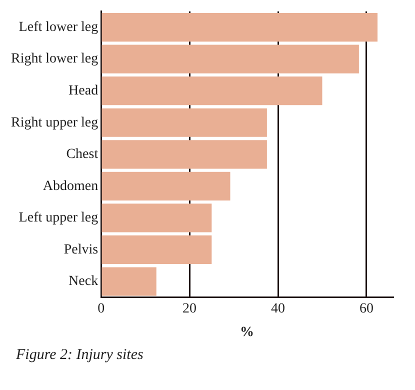 Image resolution: width=415 pixels, height=390 pixels. I want to click on x-tick-label: 60, so click(366, 308).